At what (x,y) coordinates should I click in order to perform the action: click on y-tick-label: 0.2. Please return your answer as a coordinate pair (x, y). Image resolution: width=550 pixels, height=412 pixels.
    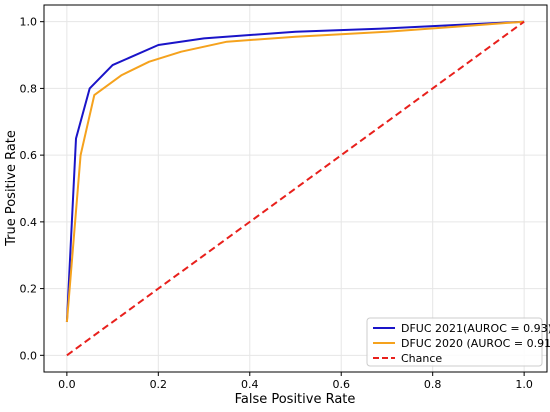
    Looking at the image, I should click on (29, 289).